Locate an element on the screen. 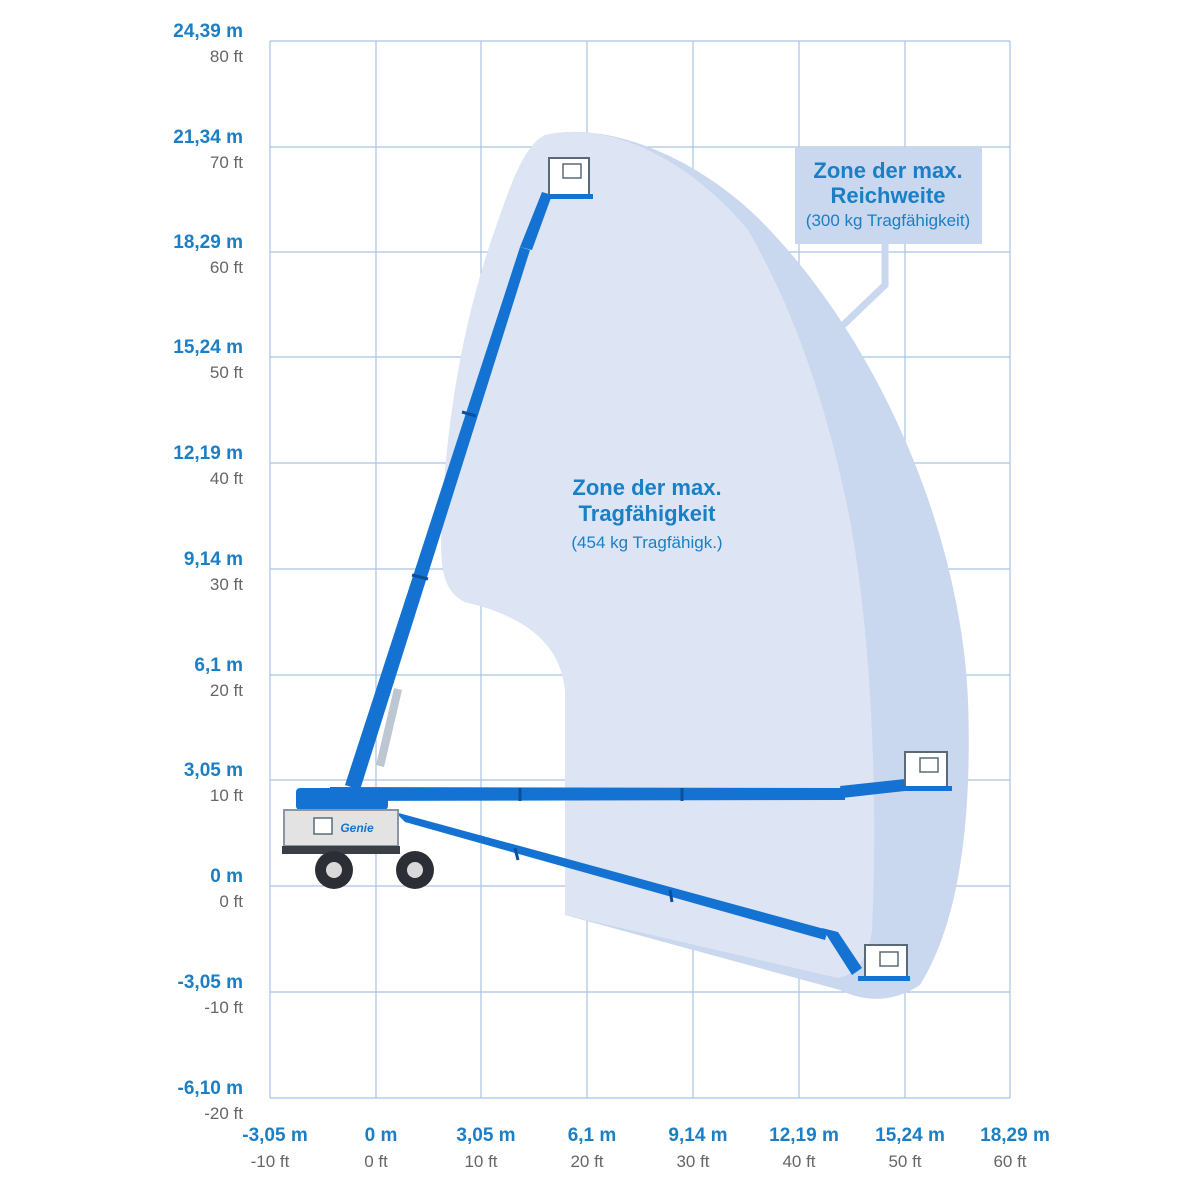  platform-horizontal is located at coordinates (926, 771).